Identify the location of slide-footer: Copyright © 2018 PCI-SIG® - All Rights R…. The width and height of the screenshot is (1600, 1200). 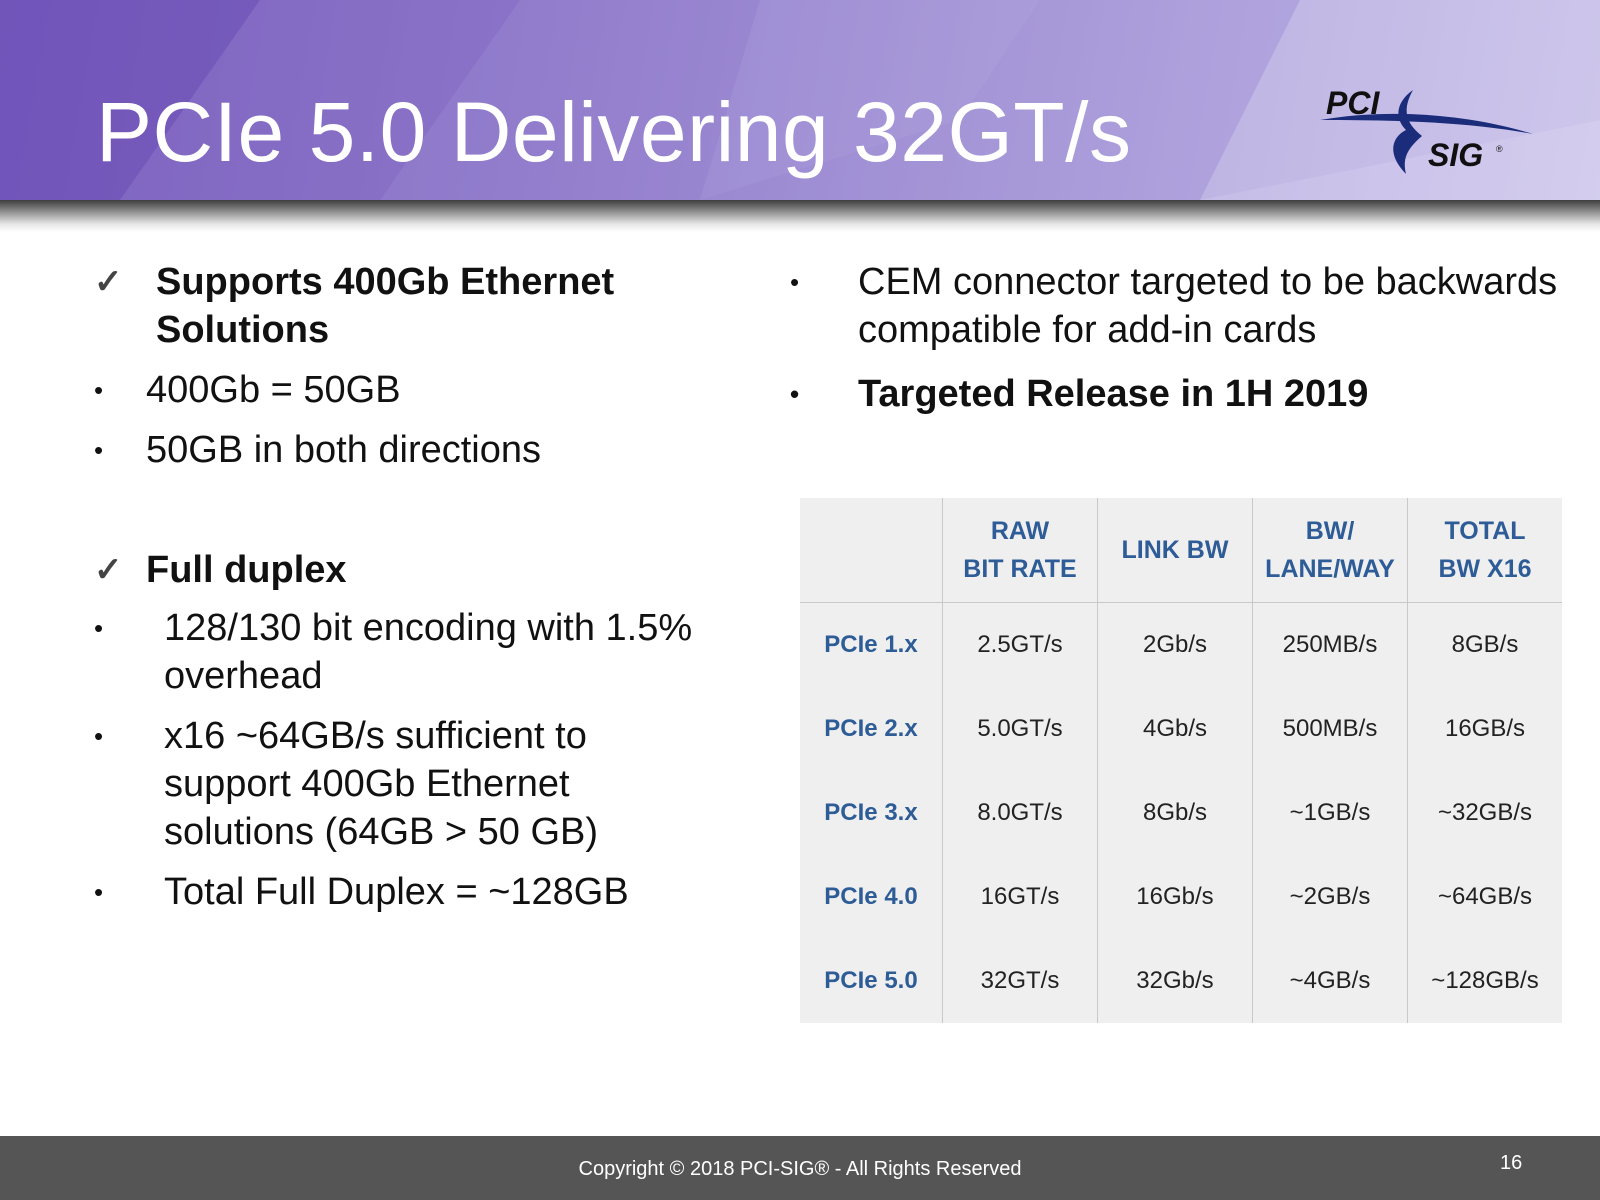
(800, 1168).